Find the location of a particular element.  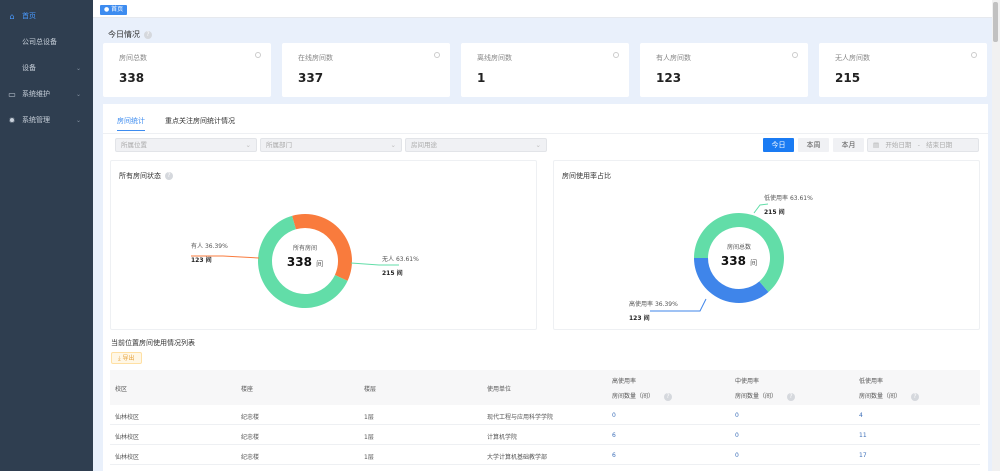

slice-name: 低使用率 is located at coordinates (776, 198).